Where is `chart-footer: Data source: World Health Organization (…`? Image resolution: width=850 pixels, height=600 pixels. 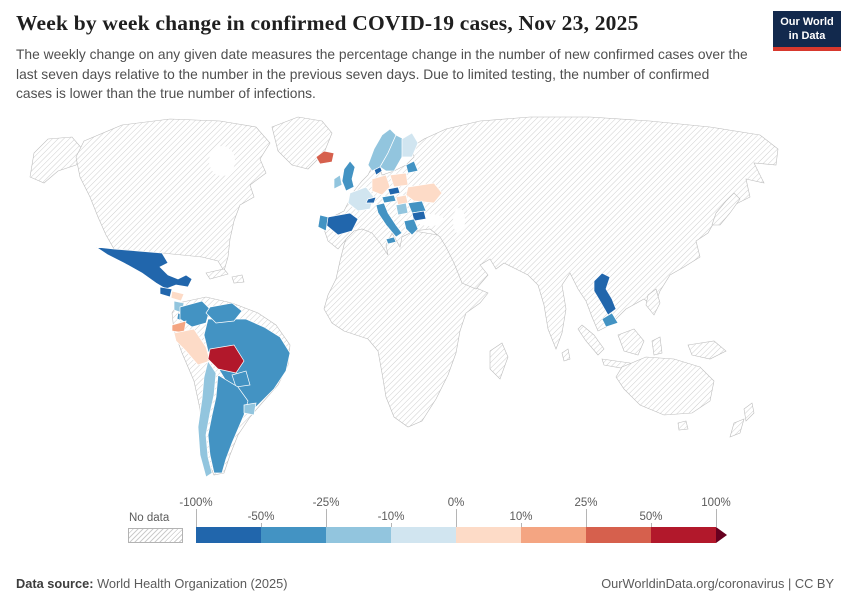
chart-footer: Data source: World Health Organization (… is located at coordinates (425, 583).